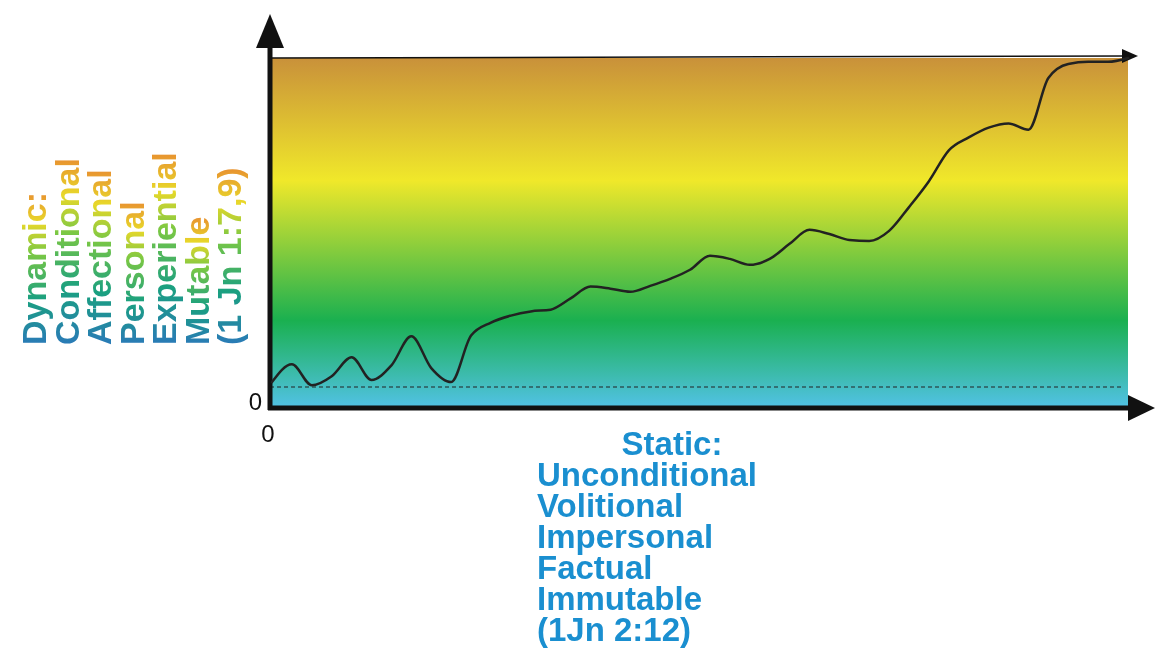 This screenshot has width=1155, height=654. Describe the element at coordinates (131, 248) in the screenshot. I see `y-axis-title: Dynamic: Conditional Affectional Personal Experiential Mutable (1 Jn 1:7,9)` at that location.